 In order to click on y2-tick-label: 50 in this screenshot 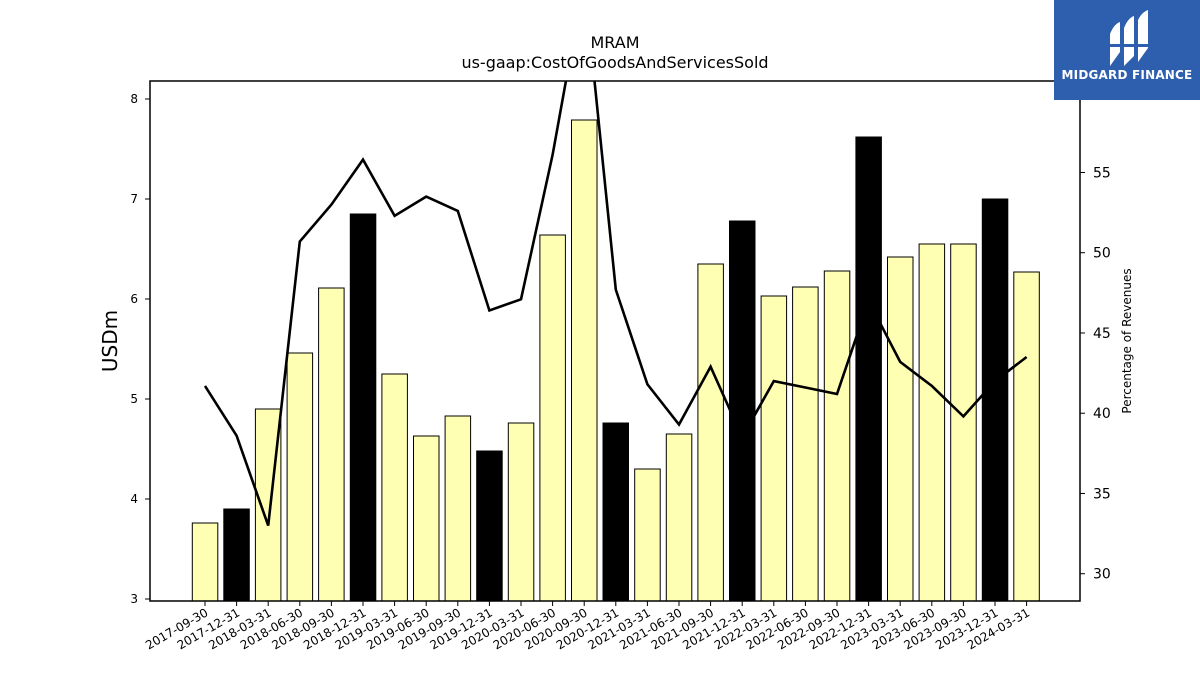, I will do `click(1102, 254)`.